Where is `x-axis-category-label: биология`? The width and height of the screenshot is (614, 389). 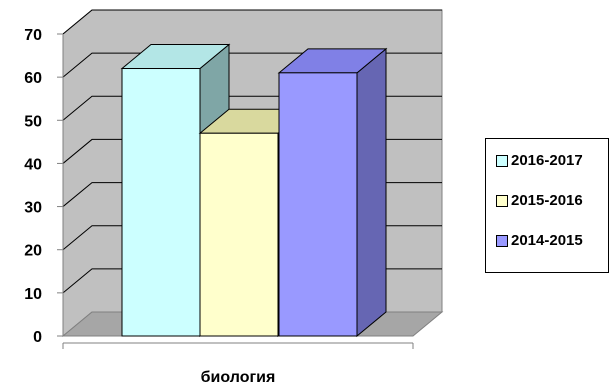 x-axis-category-label: биология is located at coordinates (238, 377).